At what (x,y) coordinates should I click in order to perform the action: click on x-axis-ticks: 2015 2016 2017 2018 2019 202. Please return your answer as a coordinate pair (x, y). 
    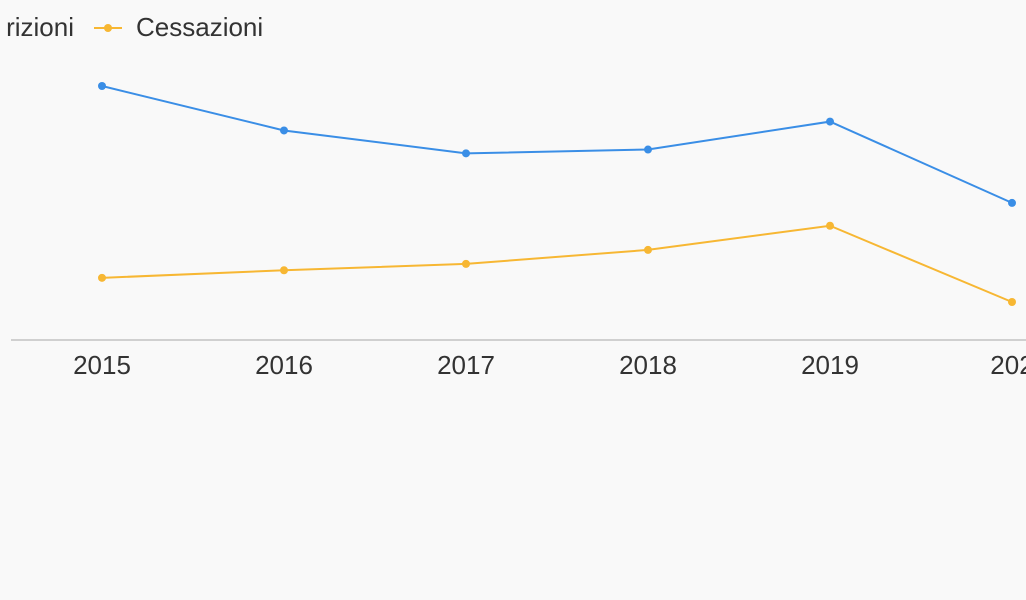
    Looking at the image, I should click on (549, 365).